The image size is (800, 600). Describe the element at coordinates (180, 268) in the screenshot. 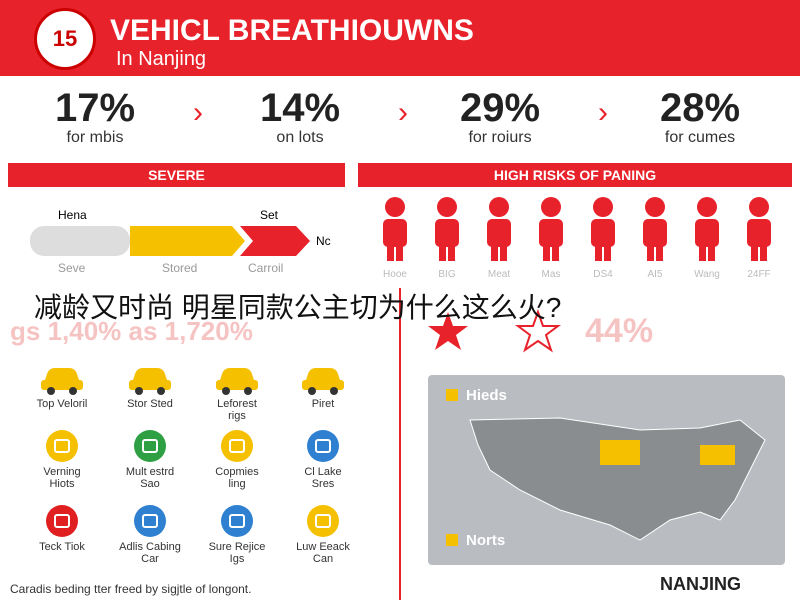

I see `bar-label: Stored` at that location.